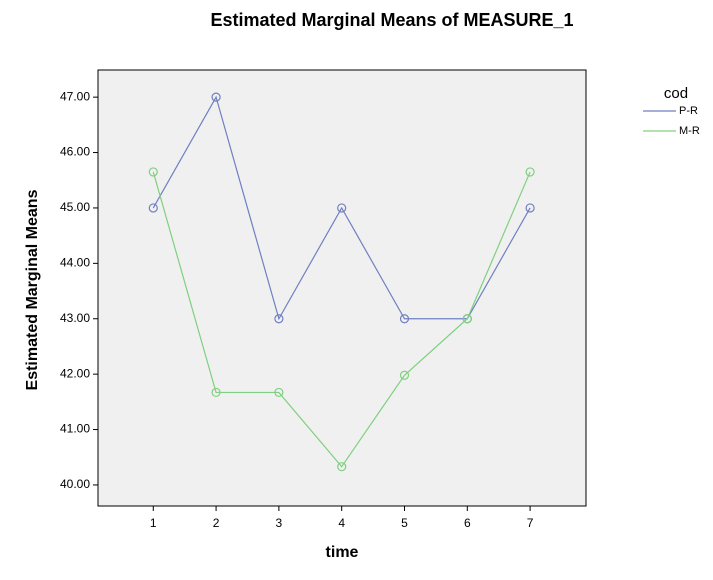 The image size is (713, 580). I want to click on chart-title: Estimated Marginal Means of MEASURE_1, so click(391, 20).